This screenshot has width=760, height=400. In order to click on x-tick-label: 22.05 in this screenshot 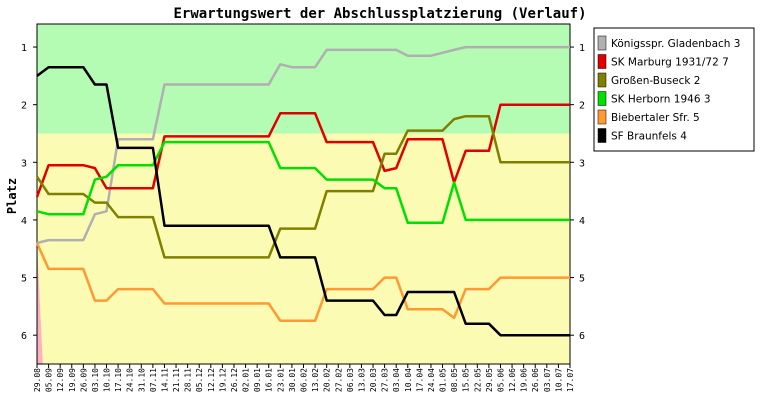, I will do `click(477, 380)`.